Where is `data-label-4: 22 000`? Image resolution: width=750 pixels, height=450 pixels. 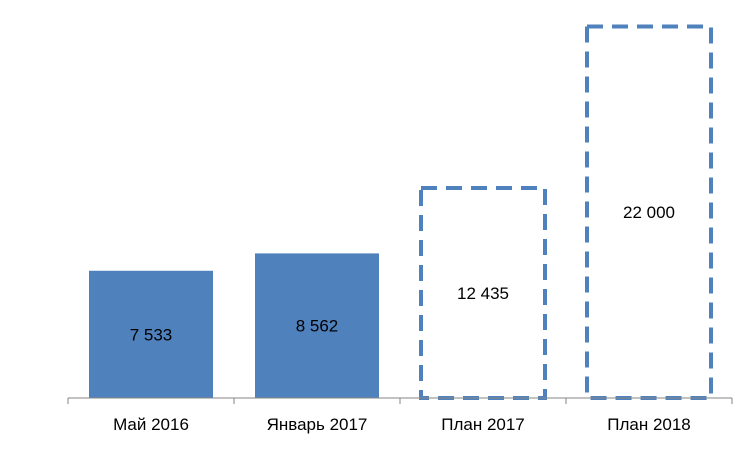 data-label-4: 22 000 is located at coordinates (649, 212).